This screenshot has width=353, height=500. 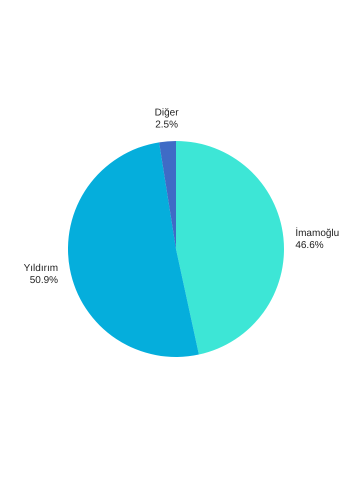 What do you see at coordinates (317, 233) in the screenshot?
I see `slice-label: İmamoğlu` at bounding box center [317, 233].